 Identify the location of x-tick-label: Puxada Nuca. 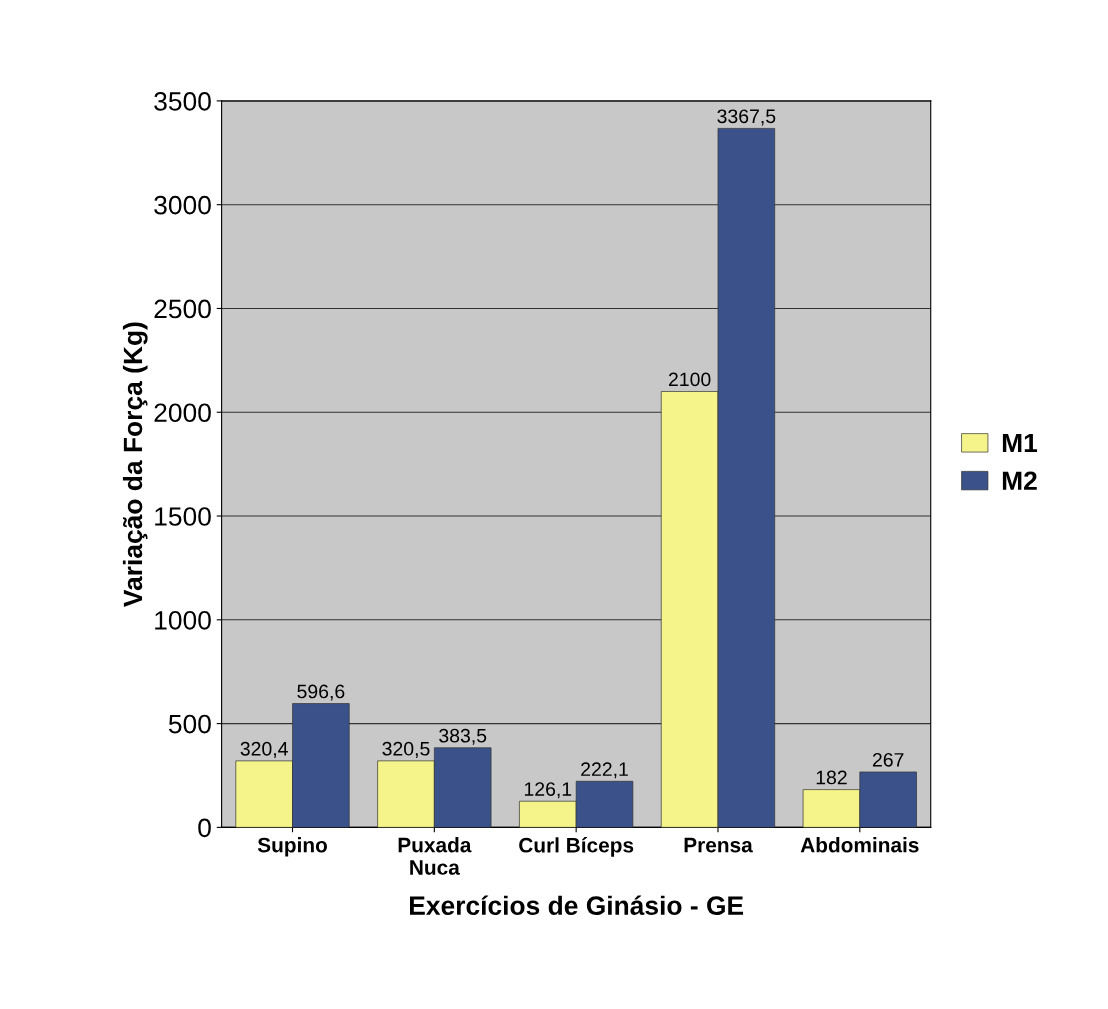
(435, 856).